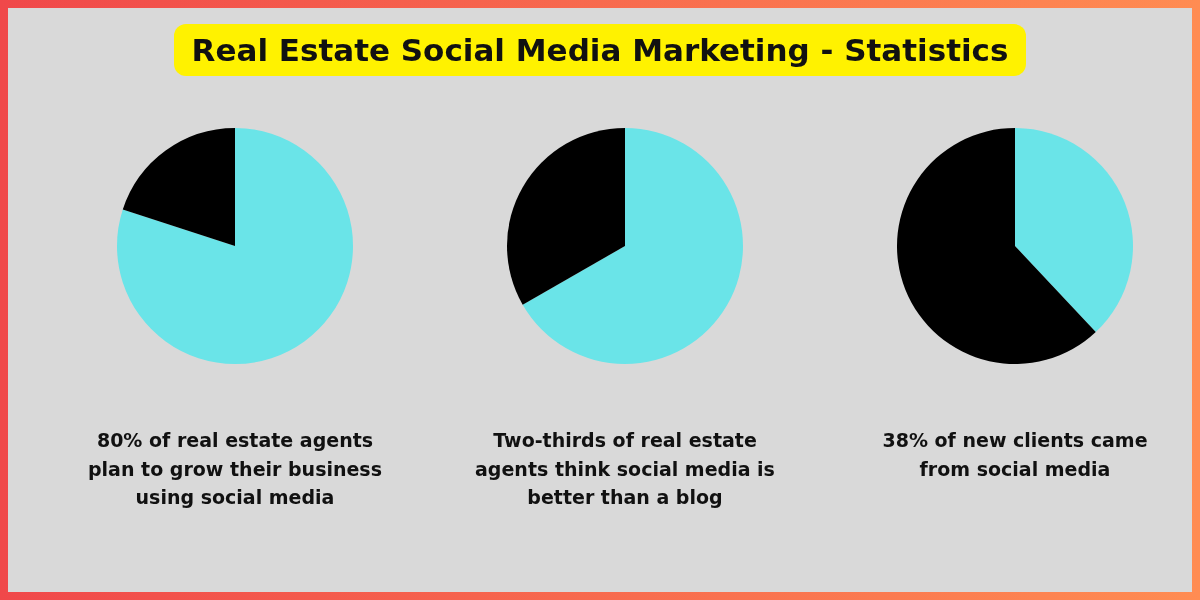  What do you see at coordinates (235, 469) in the screenshot?
I see `text: 80% of real estate agents plan to grow their business using social media` at bounding box center [235, 469].